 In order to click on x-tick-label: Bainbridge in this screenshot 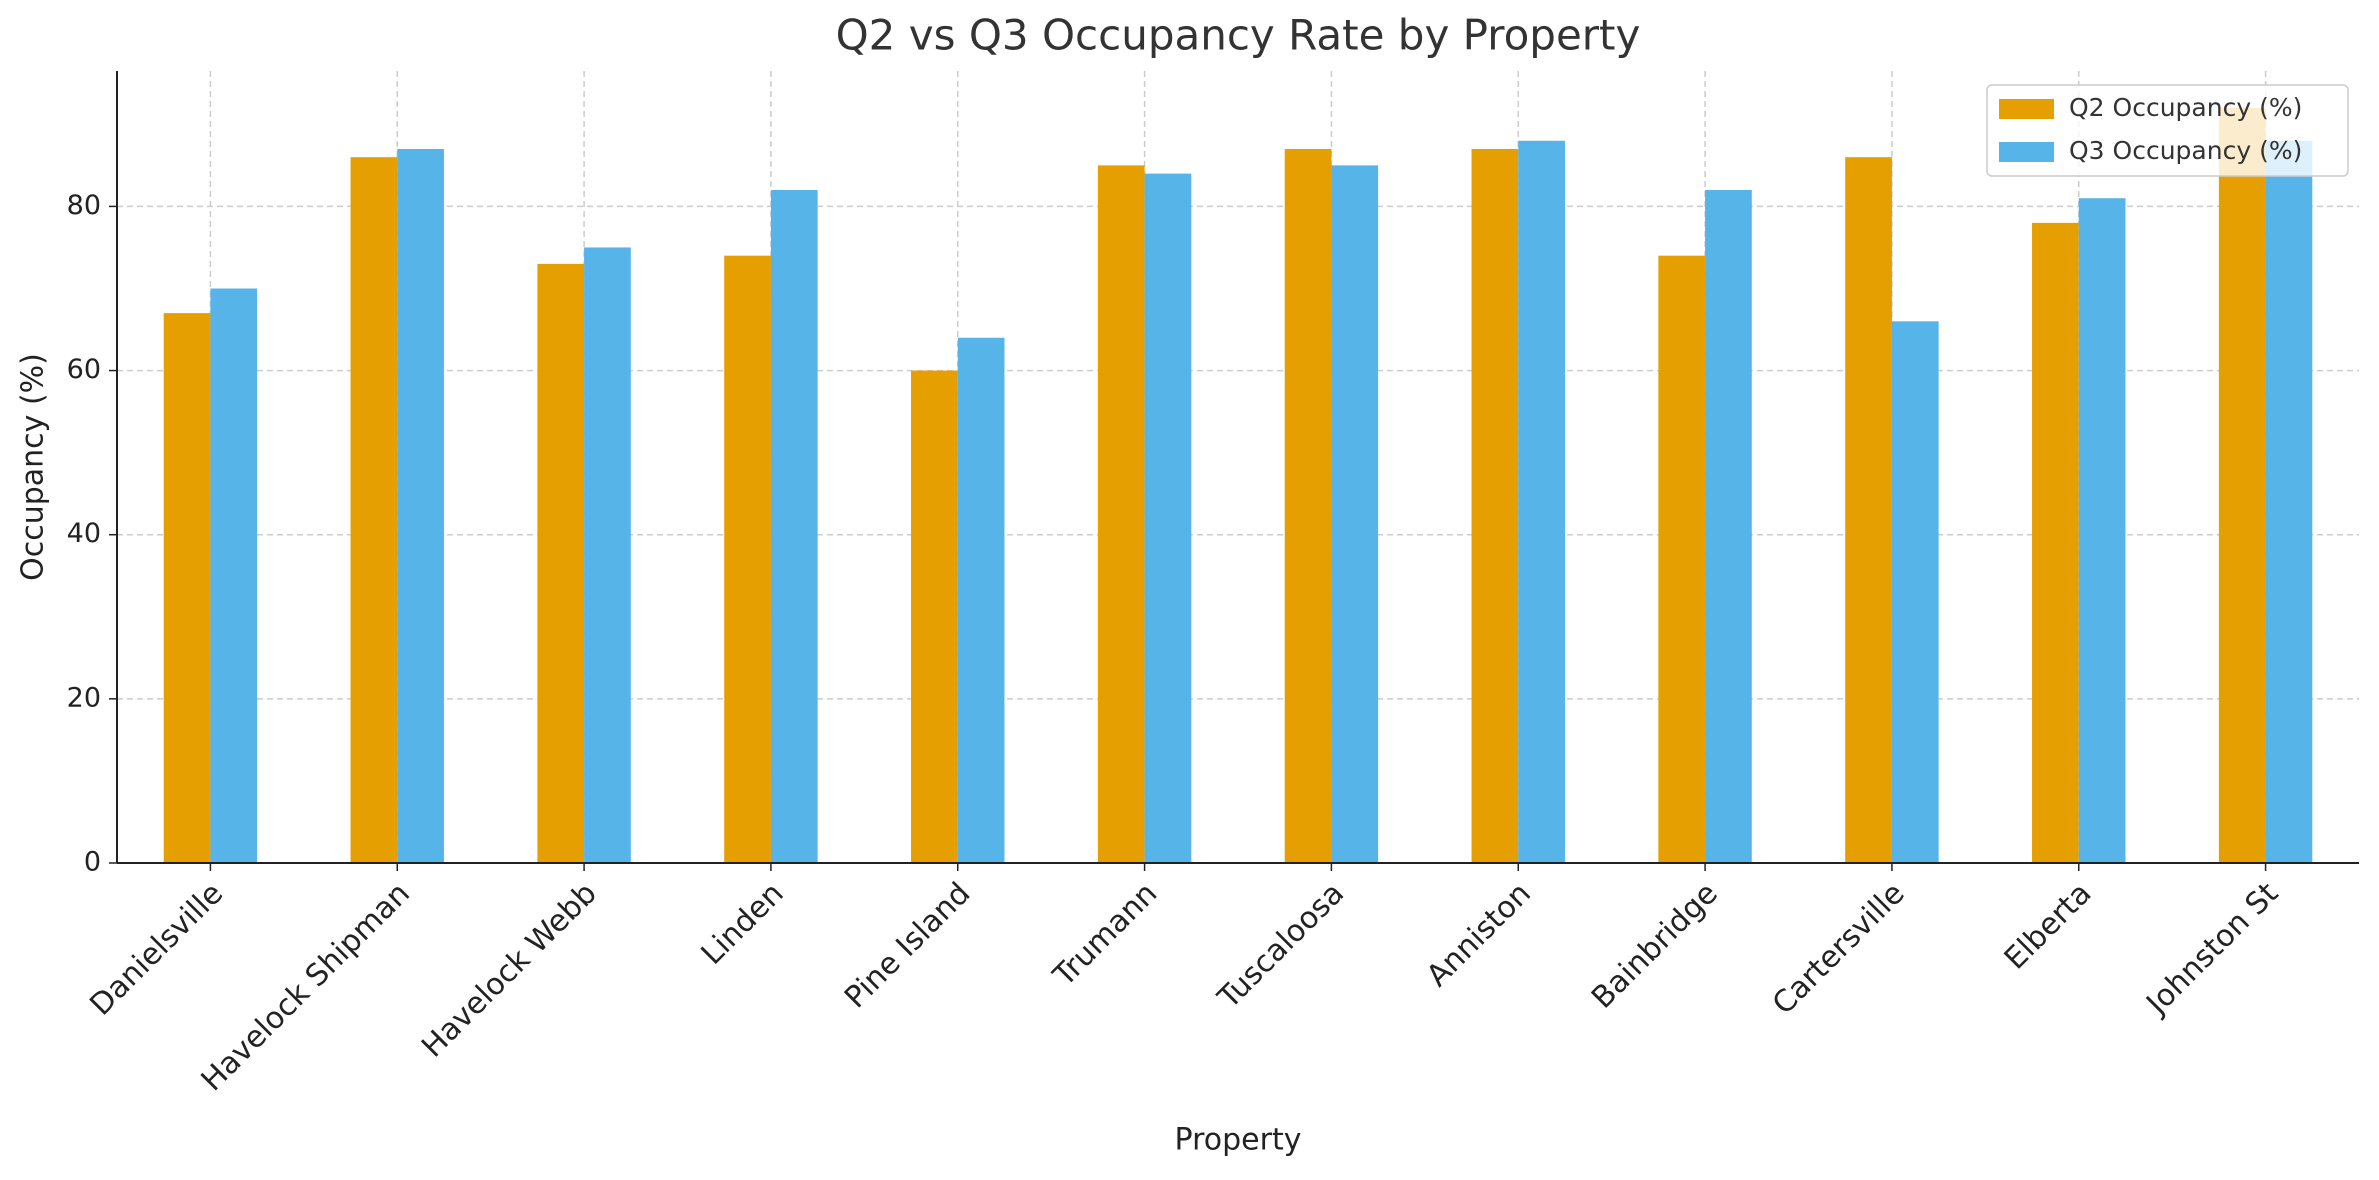, I will do `click(1655, 946)`.